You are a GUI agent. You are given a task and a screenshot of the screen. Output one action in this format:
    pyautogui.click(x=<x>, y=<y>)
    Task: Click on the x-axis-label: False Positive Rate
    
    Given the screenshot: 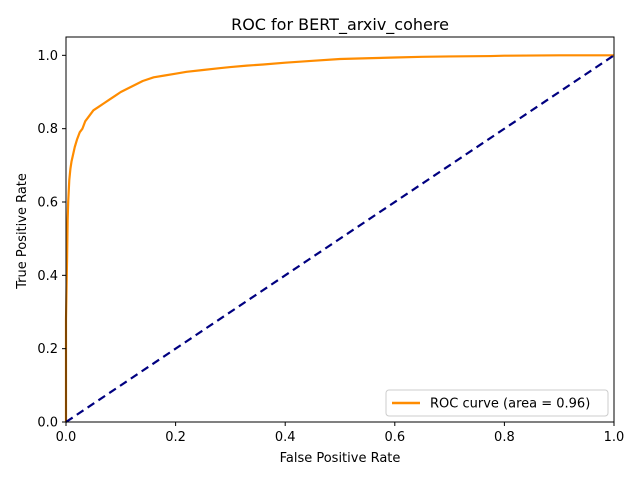 What is the action you would take?
    pyautogui.click(x=340, y=458)
    